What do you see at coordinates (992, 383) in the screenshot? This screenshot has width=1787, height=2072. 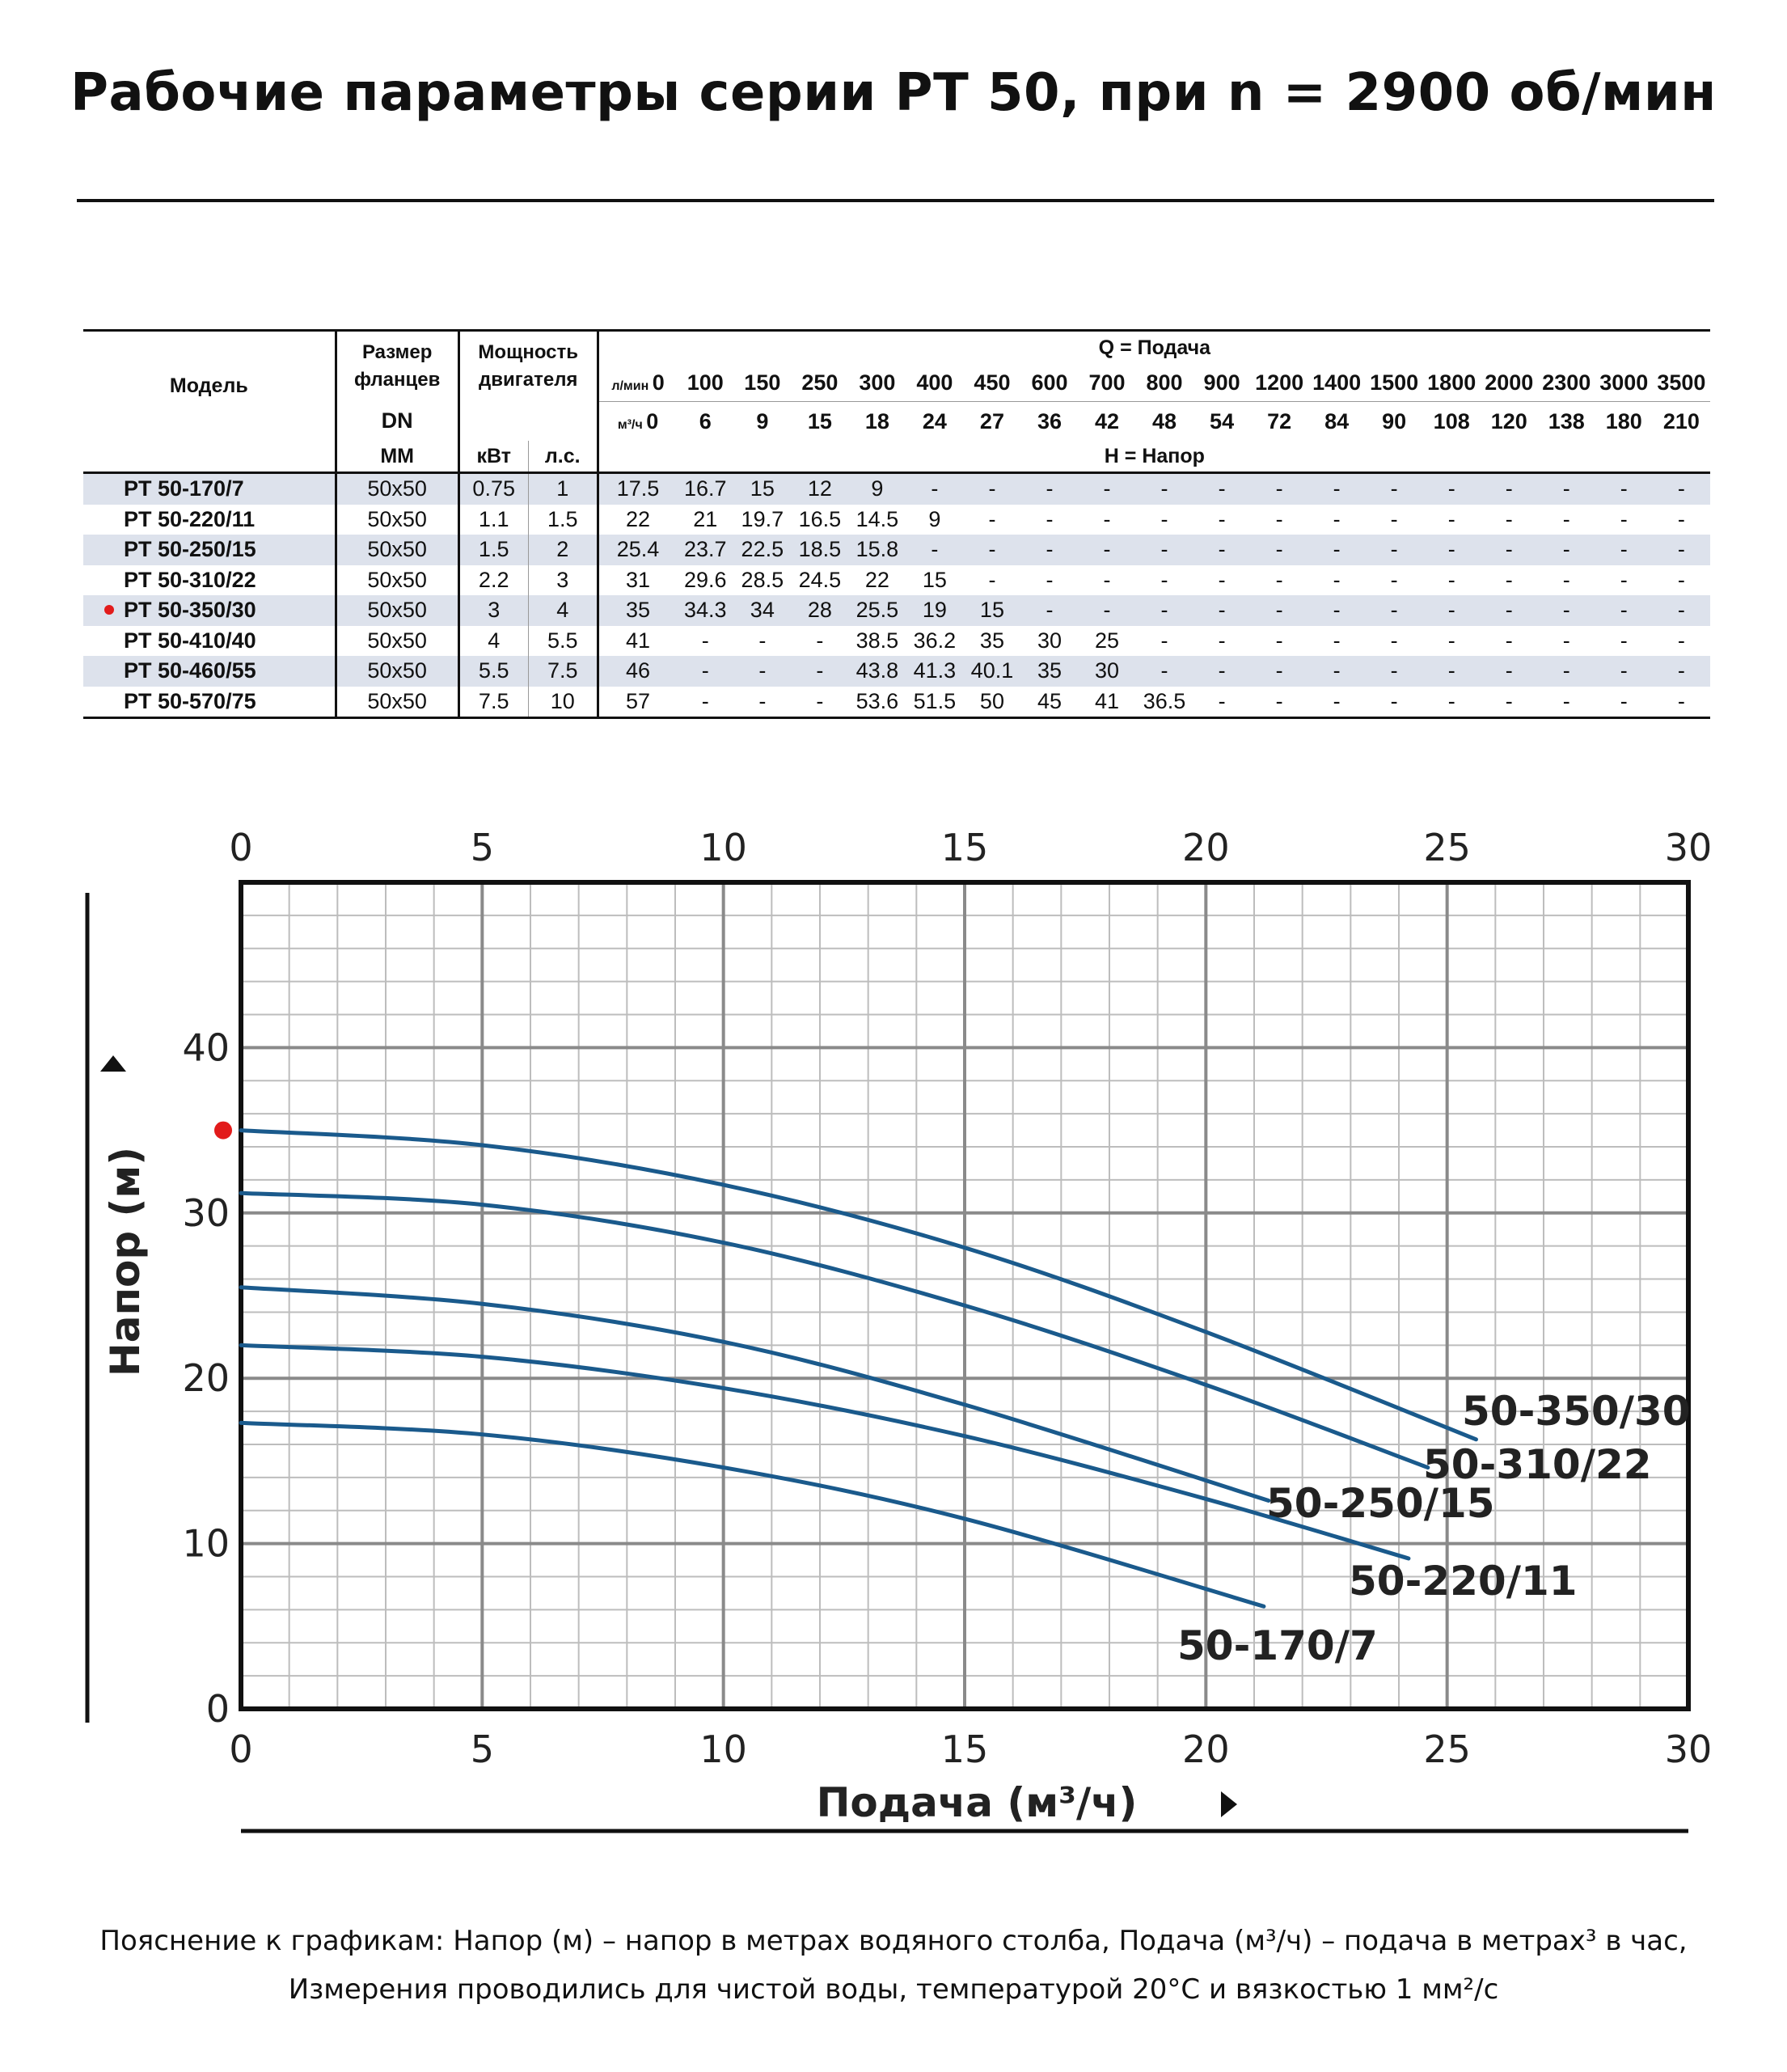 I see `header-lmin-450: 450` at bounding box center [992, 383].